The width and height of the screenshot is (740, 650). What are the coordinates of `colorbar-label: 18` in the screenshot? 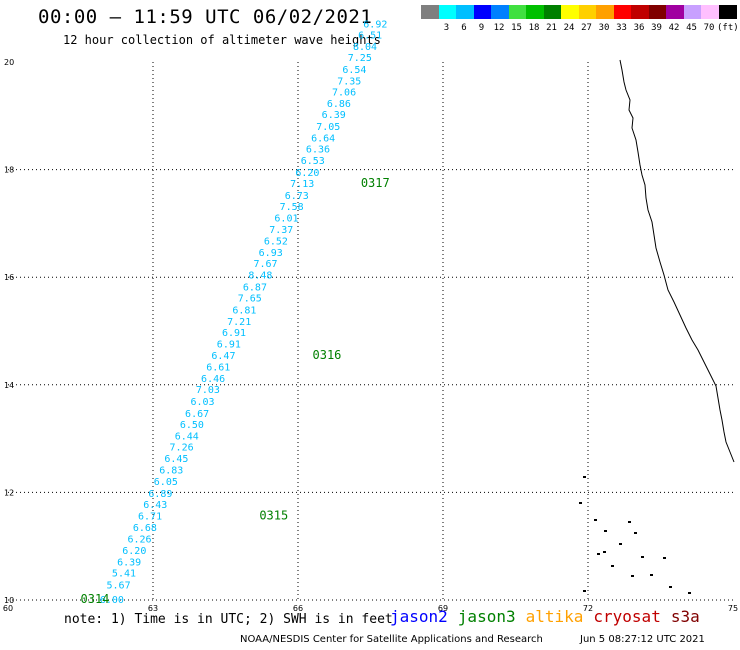 It's located at (534, 28).